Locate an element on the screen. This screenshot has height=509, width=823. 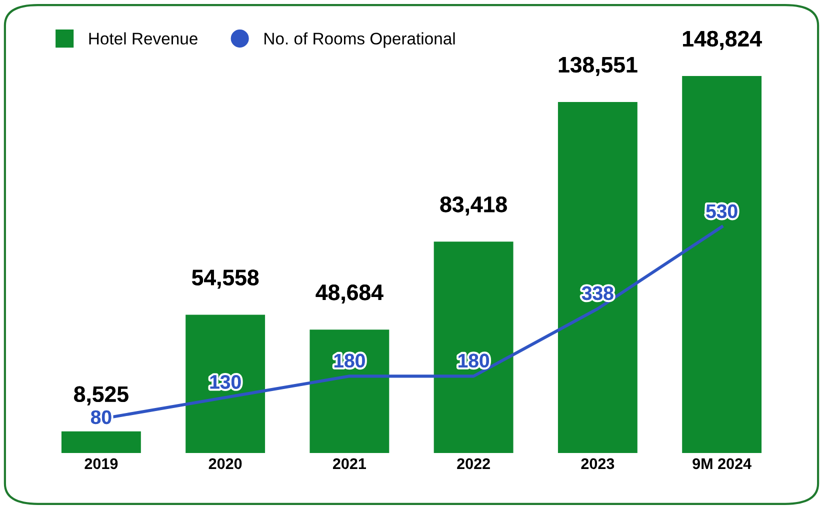
data-label: 8,525 is located at coordinates (101, 396).